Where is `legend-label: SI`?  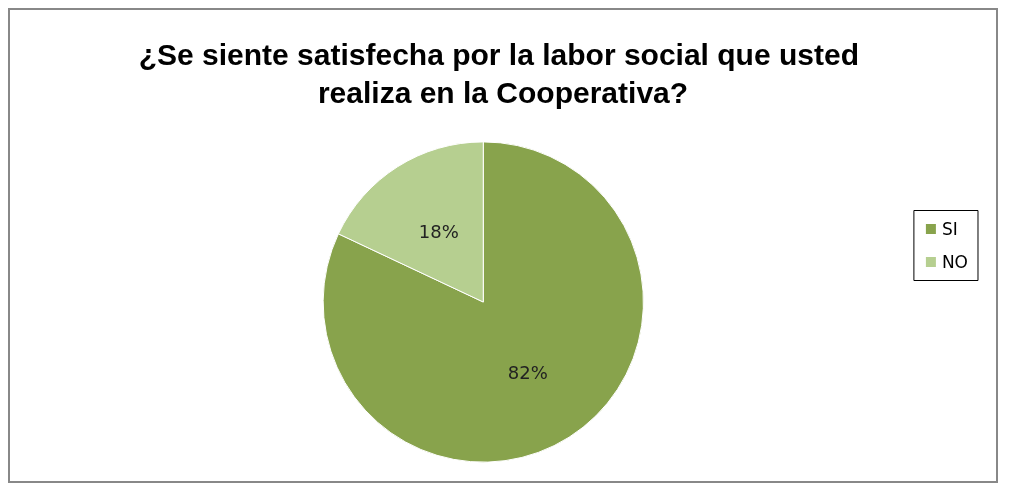 legend-label: SI is located at coordinates (949, 229).